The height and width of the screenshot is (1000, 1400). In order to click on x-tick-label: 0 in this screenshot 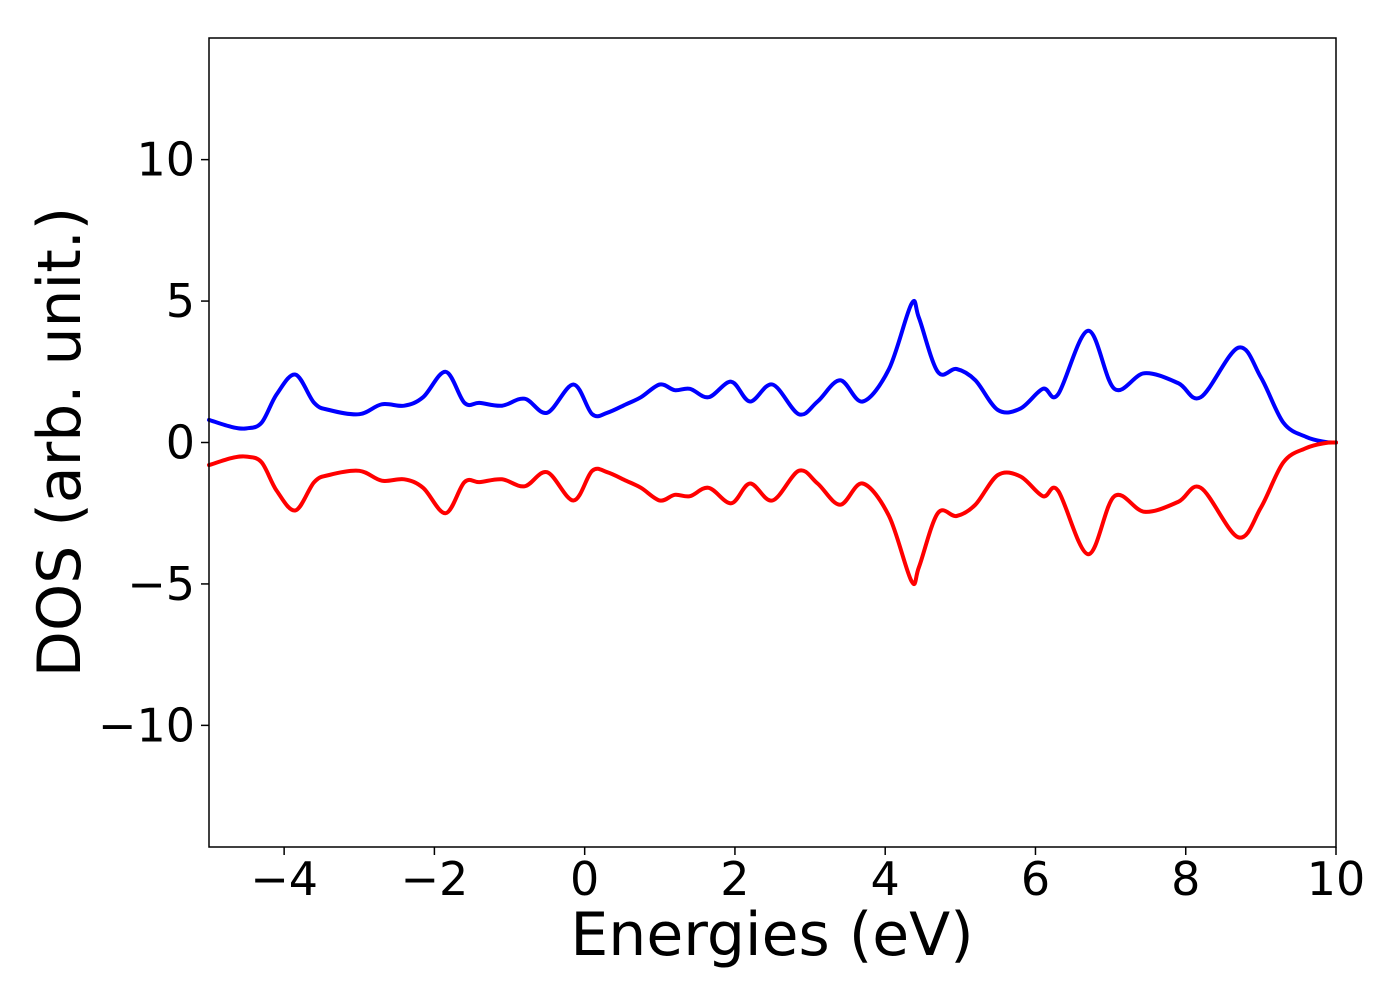, I will do `click(584, 879)`.